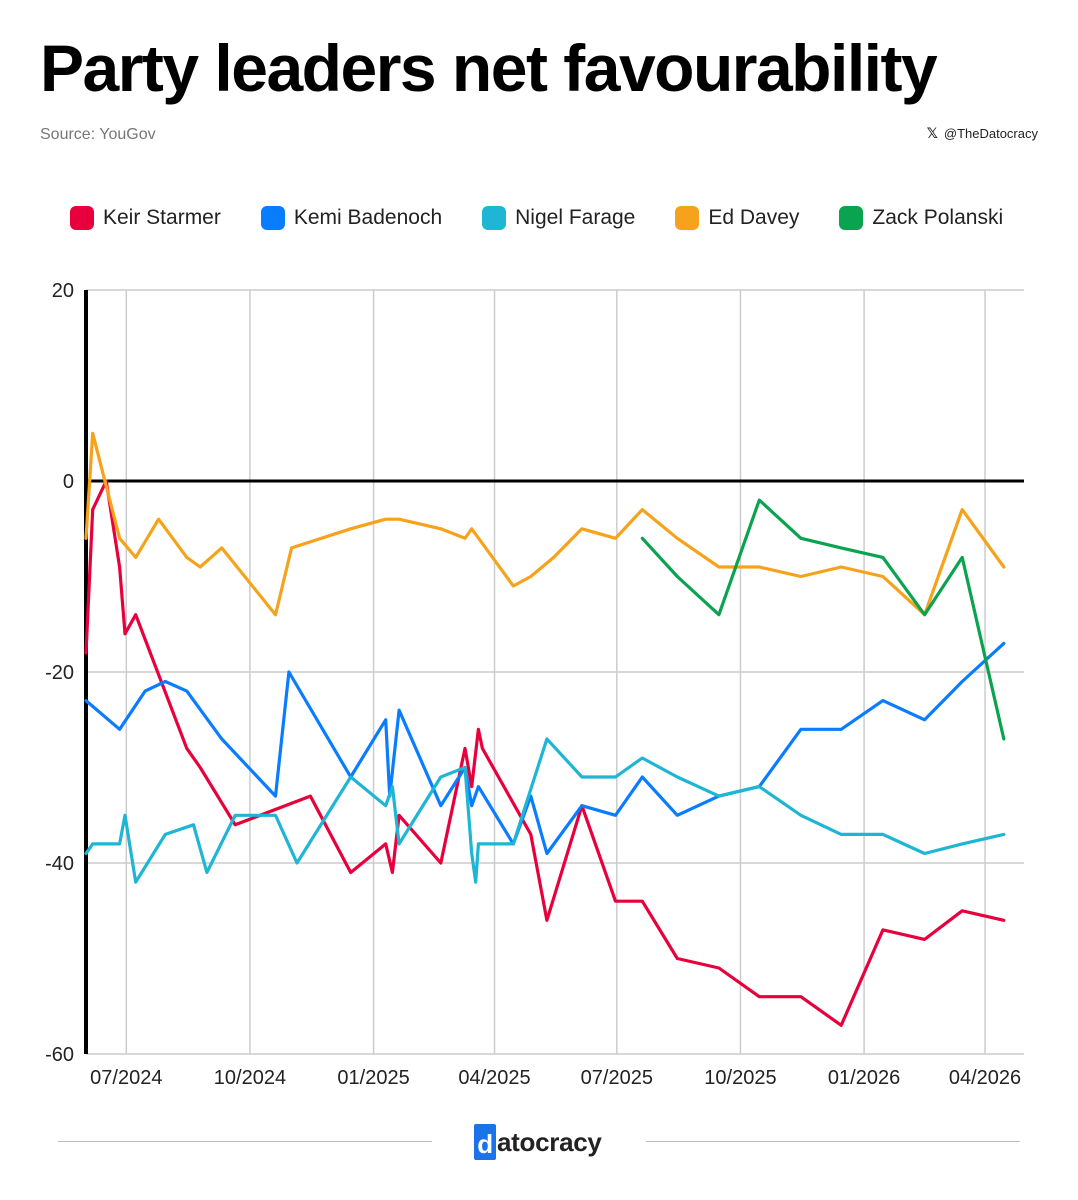 The height and width of the screenshot is (1200, 1078). Describe the element at coordinates (617, 1078) in the screenshot. I see `x-tick-label: 07/2025` at that location.